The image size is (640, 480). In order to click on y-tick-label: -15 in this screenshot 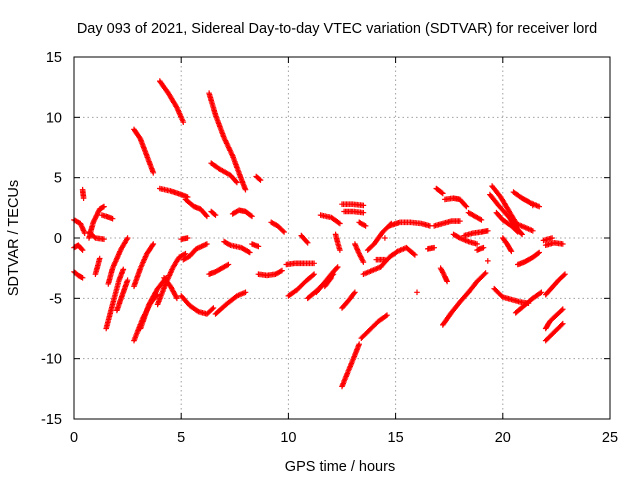, I will do `click(51, 420)`.